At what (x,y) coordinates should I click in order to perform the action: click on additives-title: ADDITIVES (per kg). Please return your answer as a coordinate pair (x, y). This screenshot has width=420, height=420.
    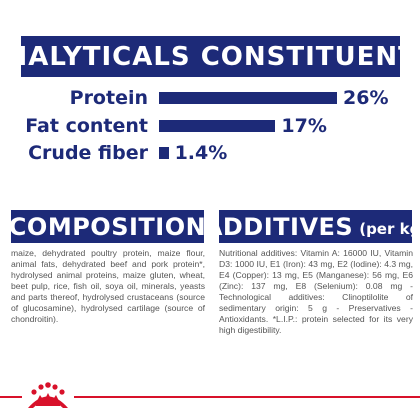
    Looking at the image, I should click on (312, 226).